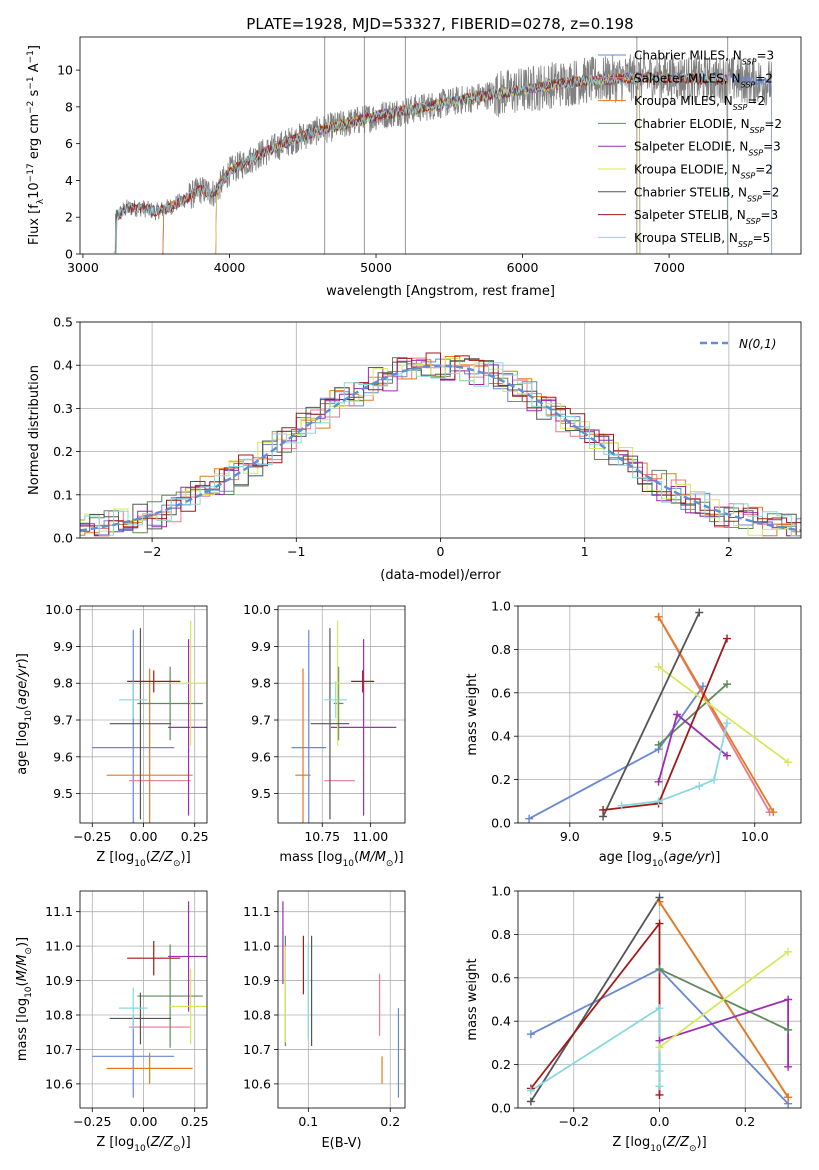  Describe the element at coordinates (422, 162) in the screenshot. I see `model-spectrum` at that location.